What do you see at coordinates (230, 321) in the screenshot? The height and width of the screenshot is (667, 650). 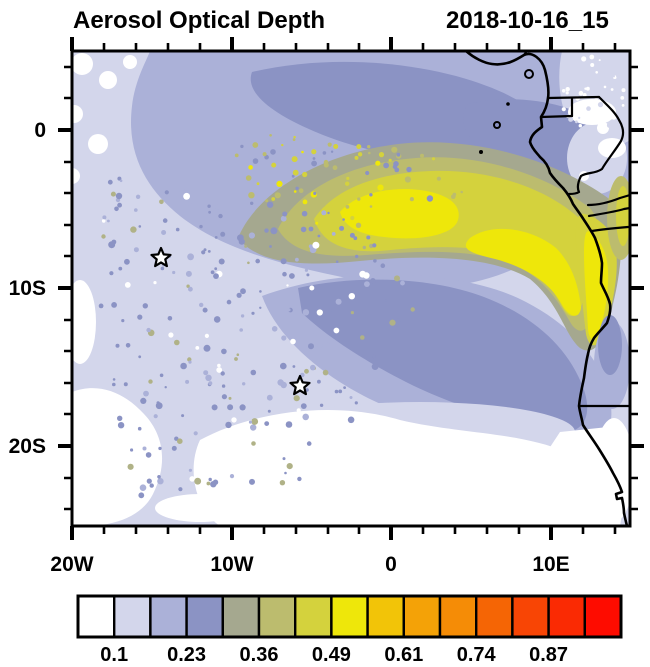 I see `station-markers` at bounding box center [230, 321].